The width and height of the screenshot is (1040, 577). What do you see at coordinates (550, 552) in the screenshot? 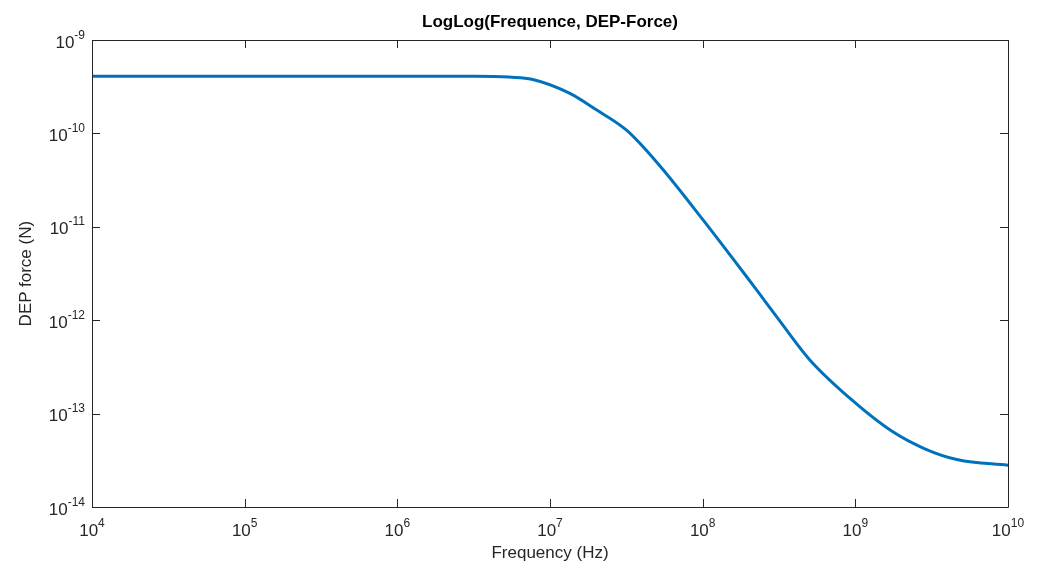
I see `x-axis-title: Frequency (Hz)` at bounding box center [550, 552].